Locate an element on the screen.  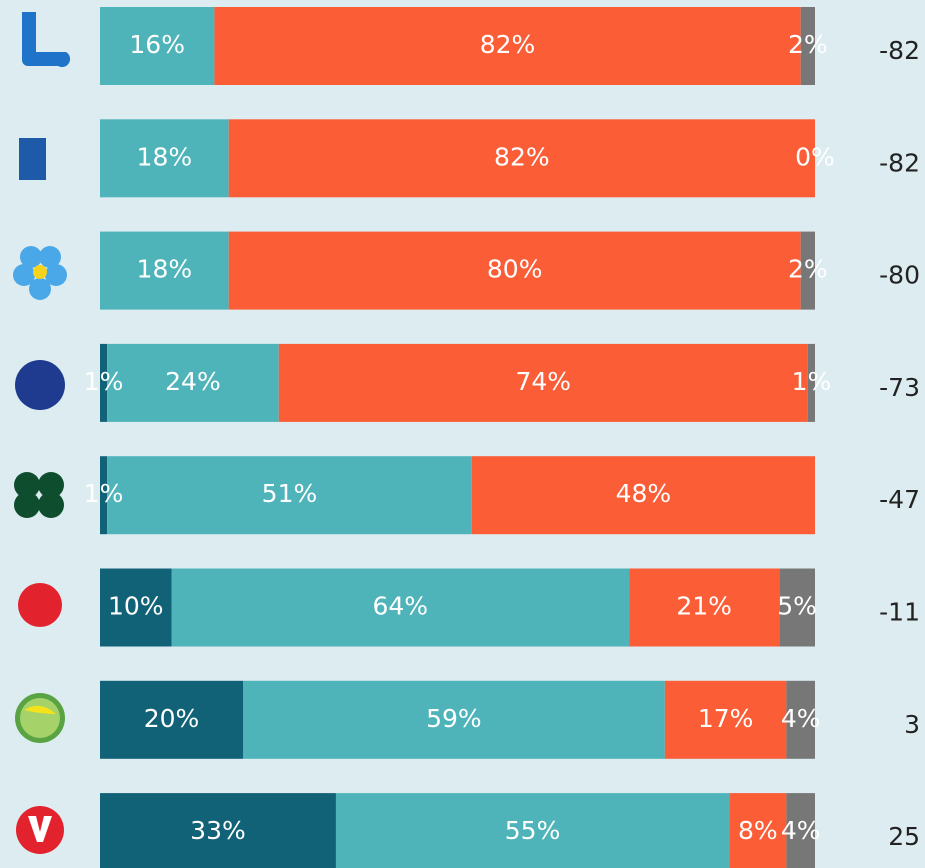
value-label: 17% is located at coordinates (726, 718).